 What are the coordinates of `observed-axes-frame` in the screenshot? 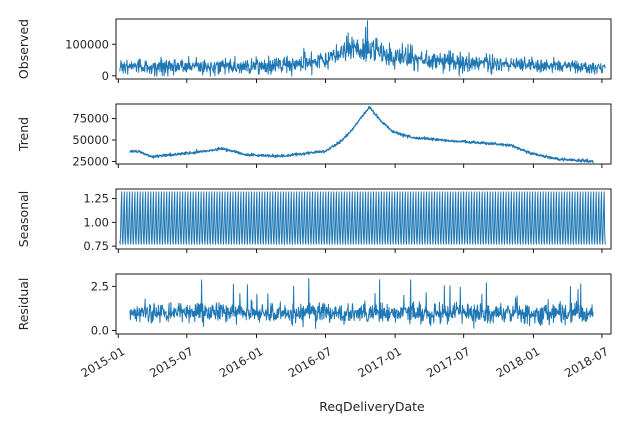 It's located at (363, 49).